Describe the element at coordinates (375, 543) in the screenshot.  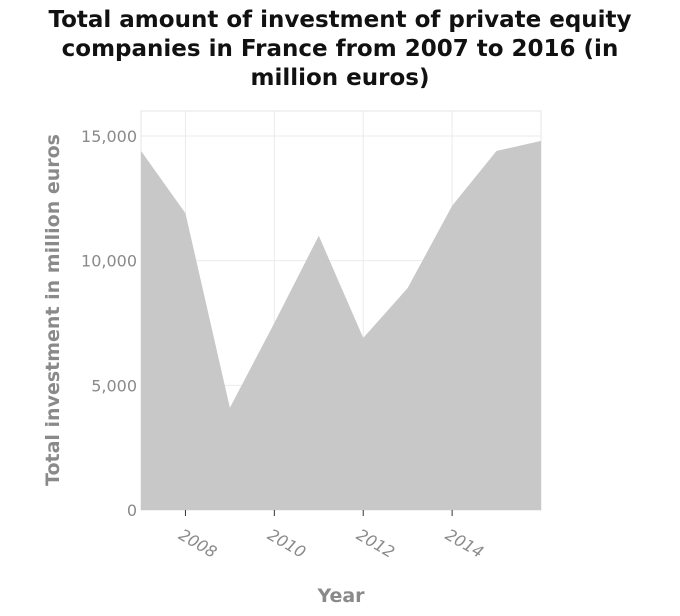
I see `x-tick-label: 2012` at that location.